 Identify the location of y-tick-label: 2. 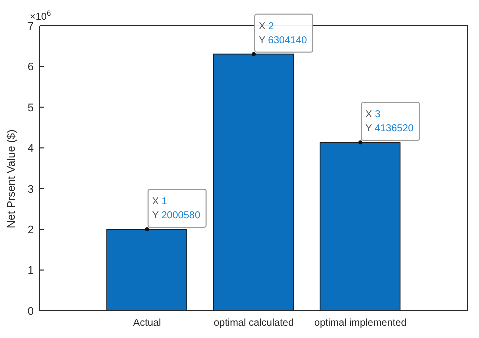
(31, 230).